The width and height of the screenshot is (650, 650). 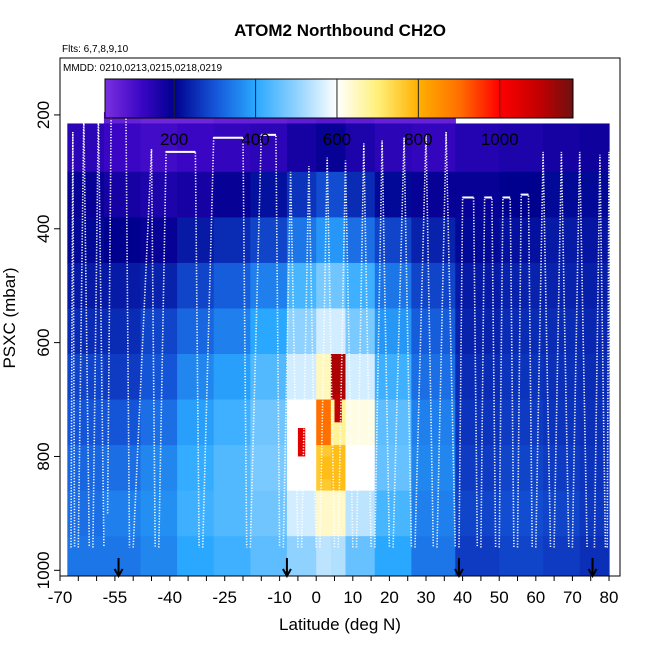 I want to click on x-tick-label: 0, so click(x=315, y=597).